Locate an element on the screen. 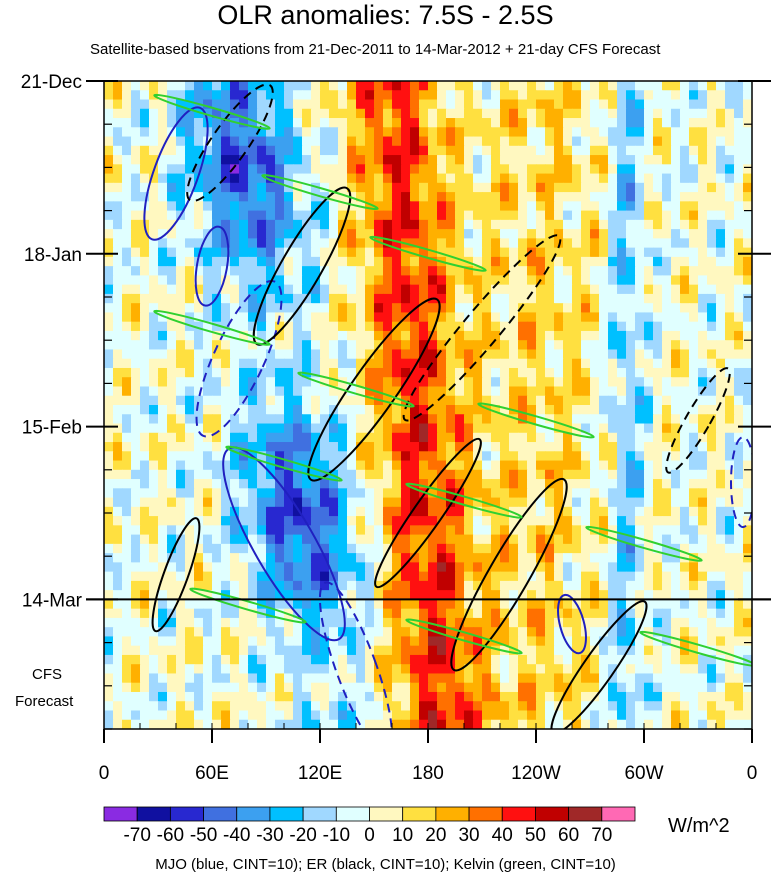 The image size is (771, 878). y-tick-label: 14-Mar is located at coordinates (52, 600).